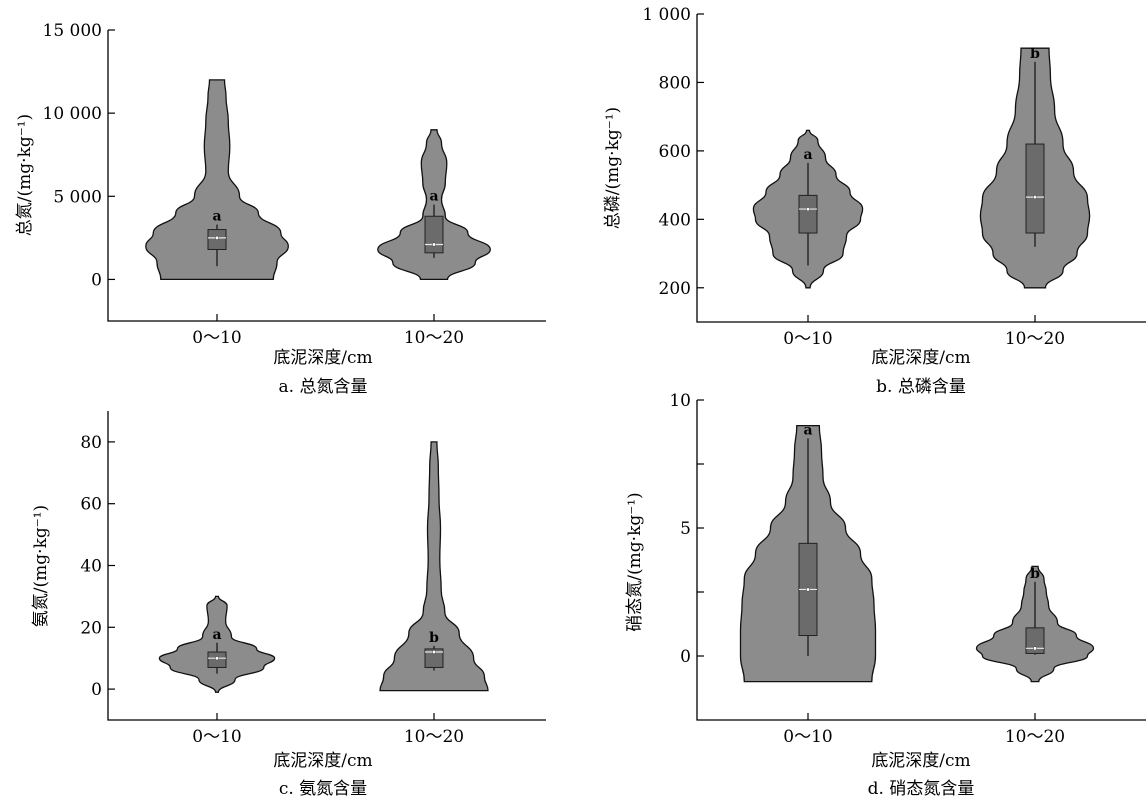 The height and width of the screenshot is (803, 1148). What do you see at coordinates (433, 197) in the screenshot?
I see `significance-letter-a-2: a` at bounding box center [433, 197].